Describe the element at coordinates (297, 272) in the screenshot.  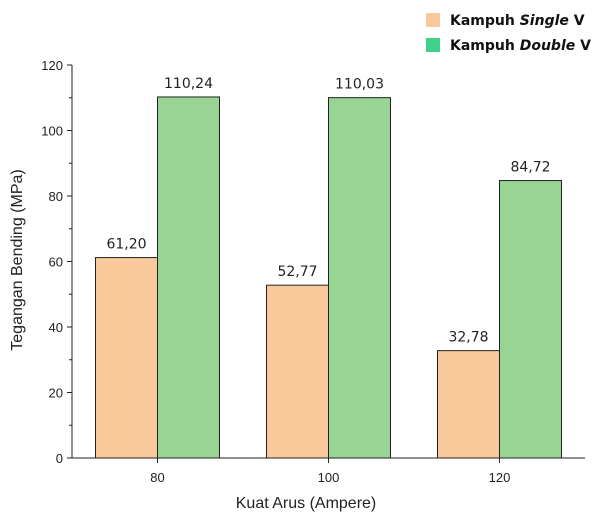
I see `data-label-single-100: 52,77` at that location.